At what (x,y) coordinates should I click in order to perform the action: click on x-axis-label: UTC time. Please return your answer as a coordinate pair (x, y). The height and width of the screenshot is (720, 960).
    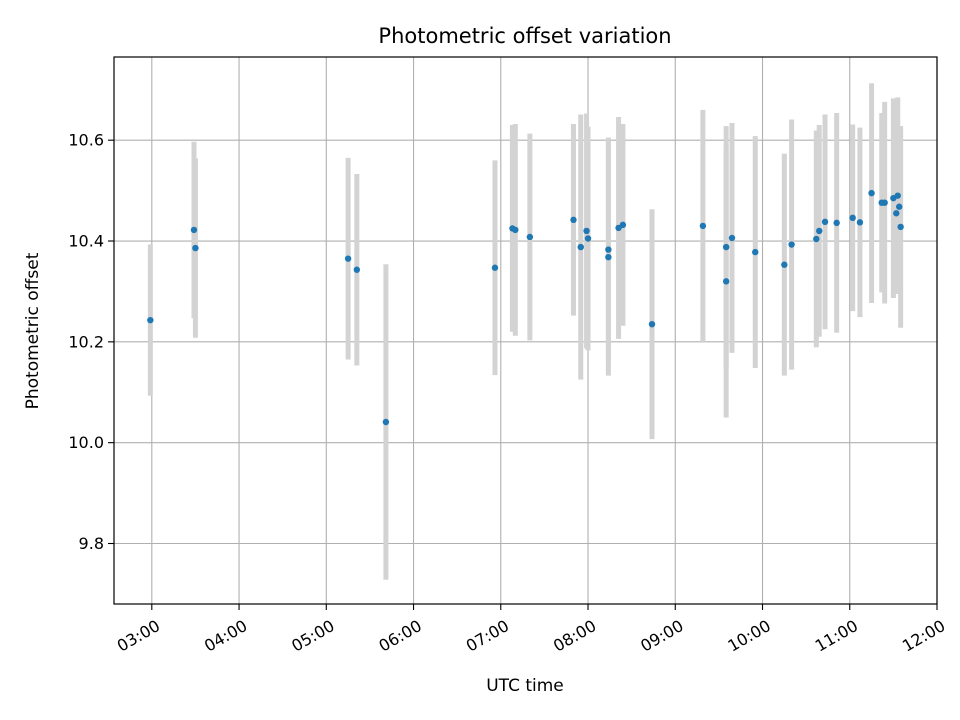
    Looking at the image, I should click on (525, 686).